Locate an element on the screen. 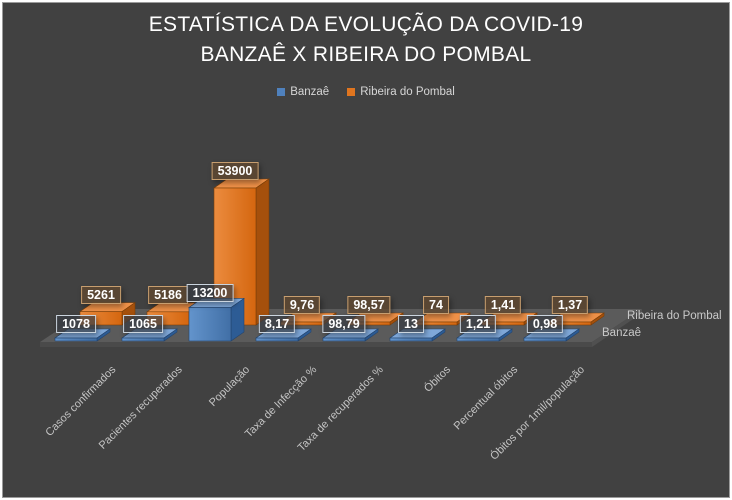 This screenshot has height=500, width=732. legend: Banzaê Ribeira do Pombal is located at coordinates (366, 92).